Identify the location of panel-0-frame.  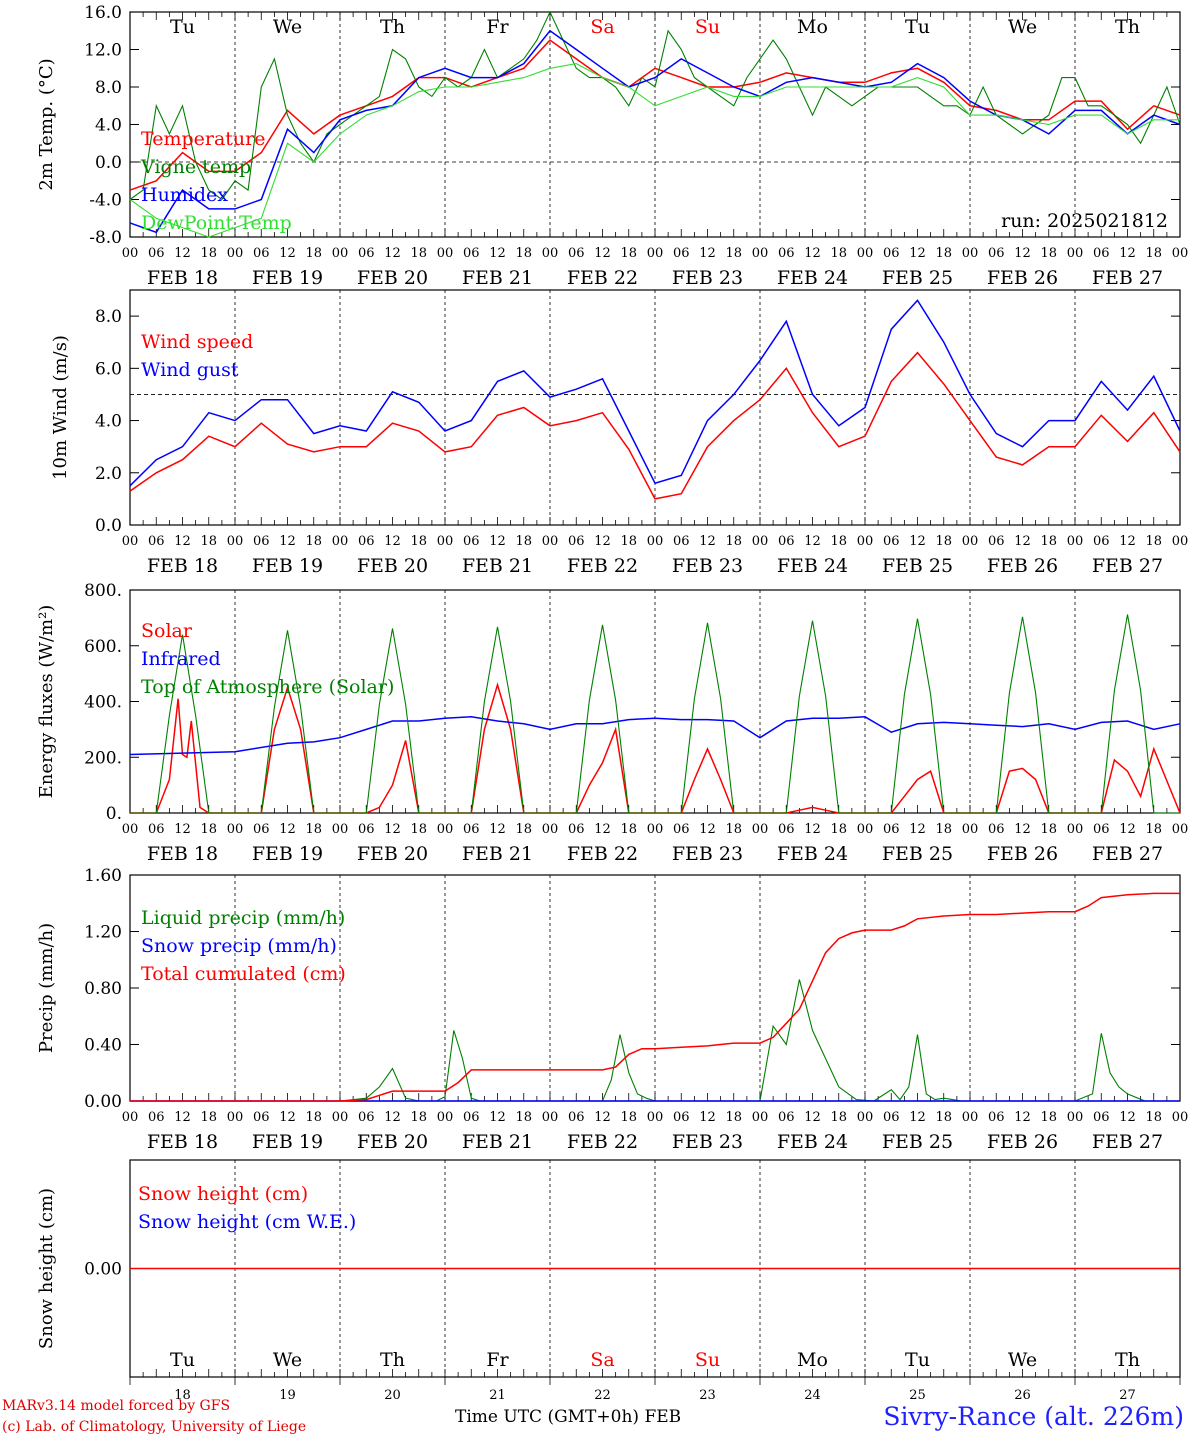
(655, 124).